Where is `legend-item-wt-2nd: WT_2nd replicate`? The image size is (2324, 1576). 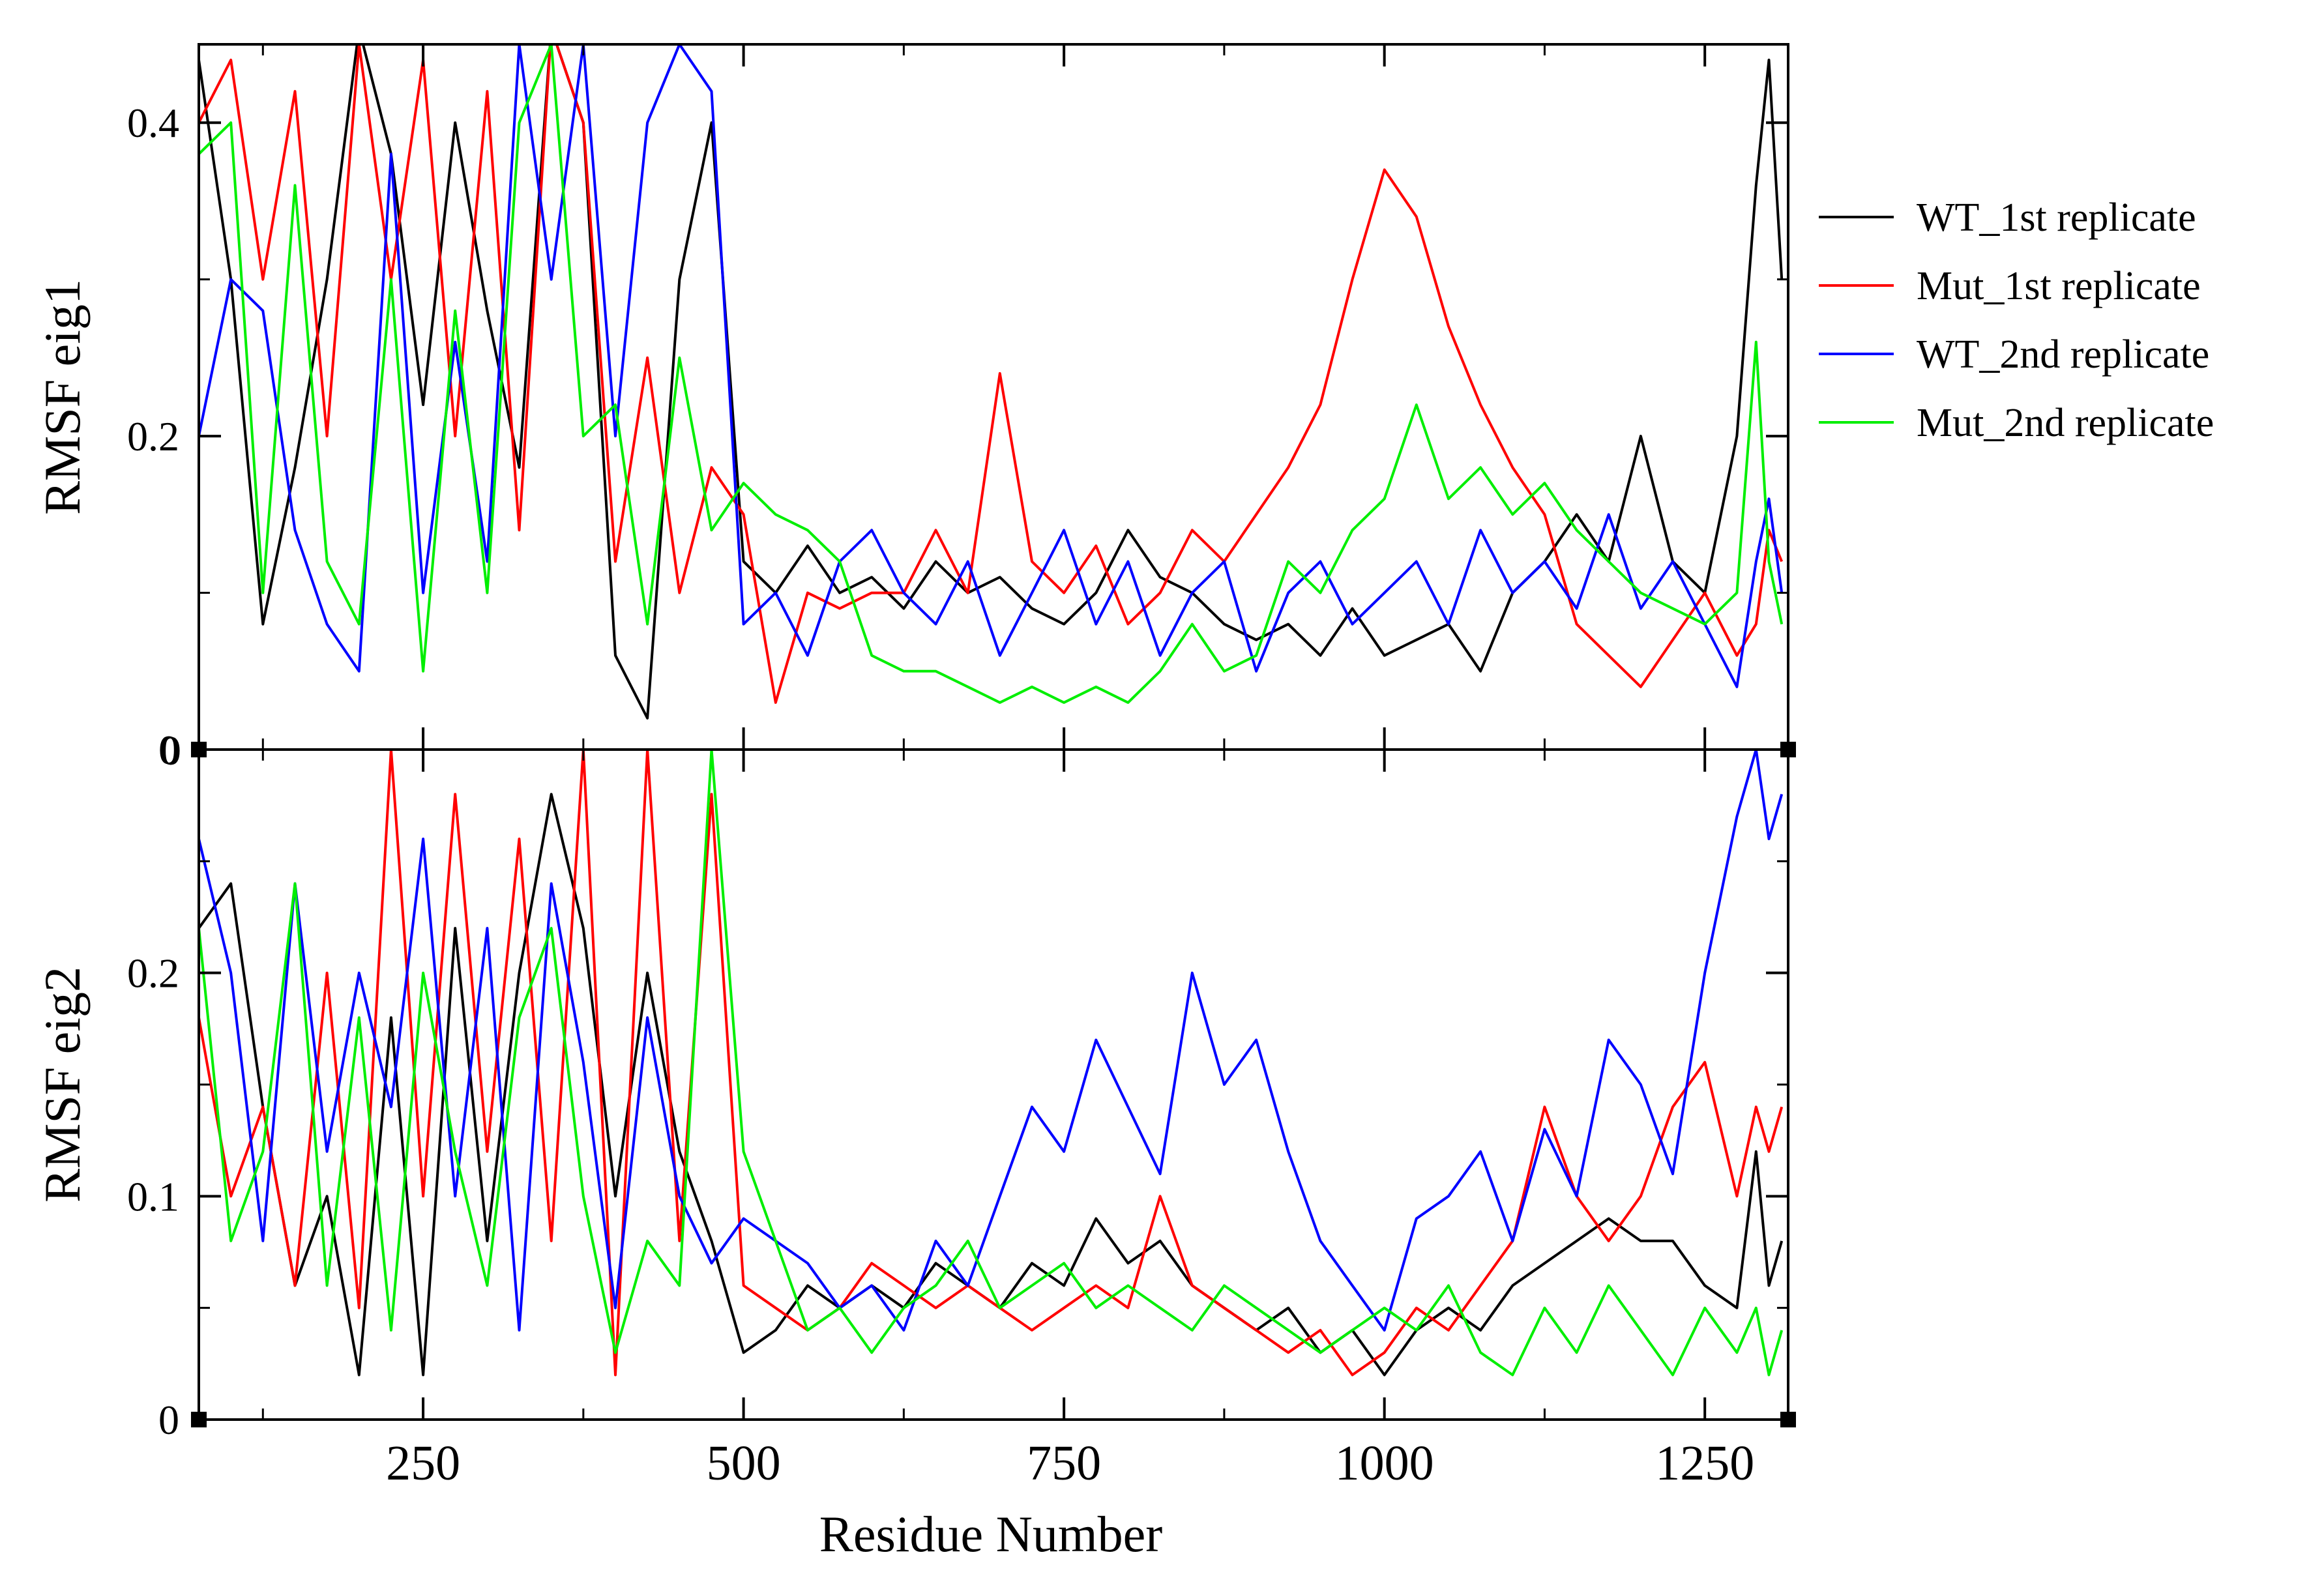
legend-item-wt-2nd: WT_2nd replicate is located at coordinates (2014, 354).